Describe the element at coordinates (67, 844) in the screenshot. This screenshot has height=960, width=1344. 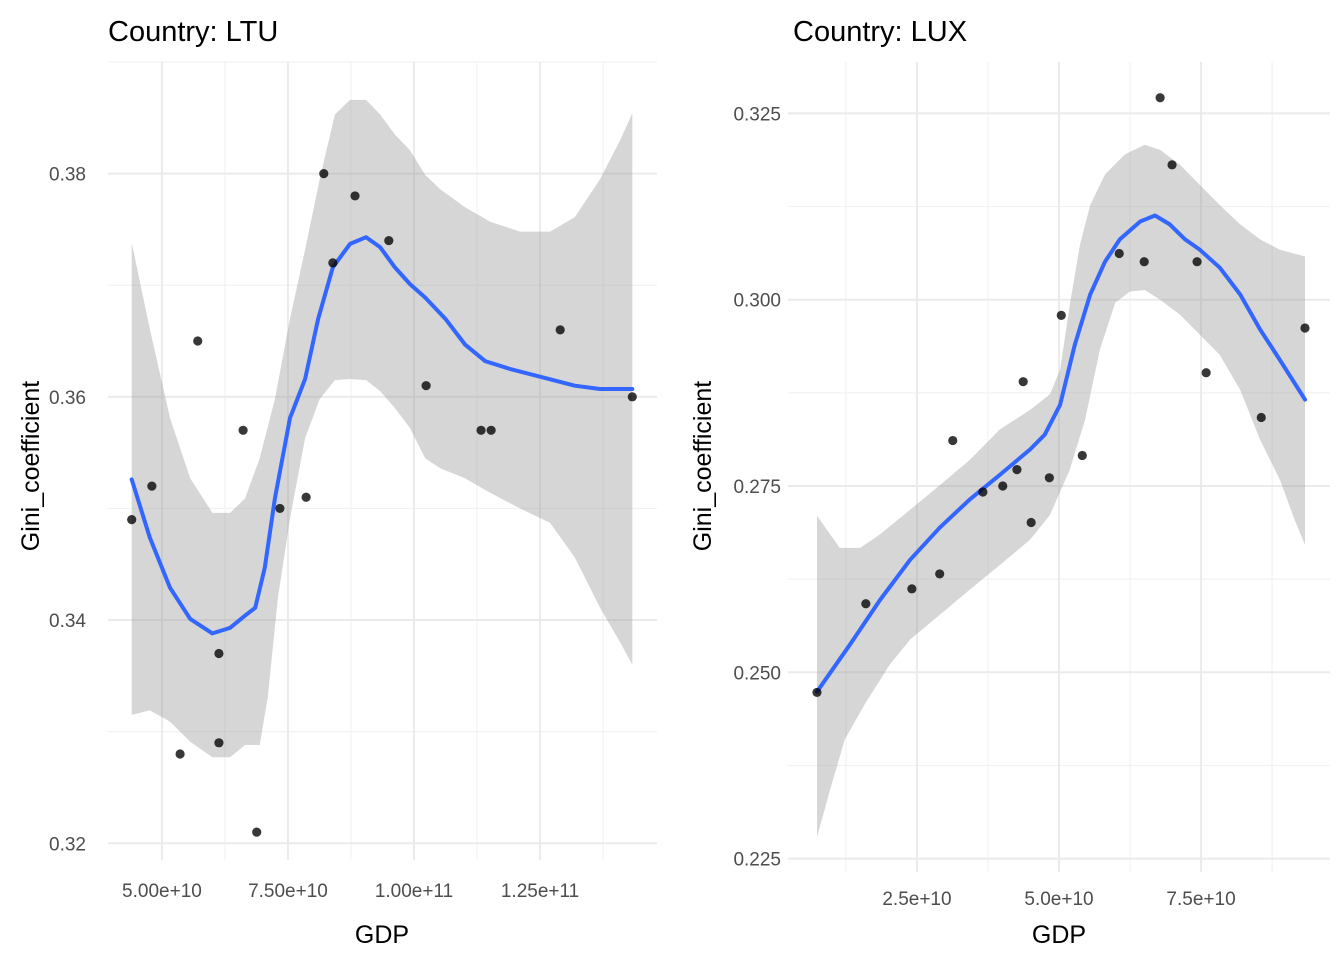
I see `y-tick-label: 0.32` at that location.